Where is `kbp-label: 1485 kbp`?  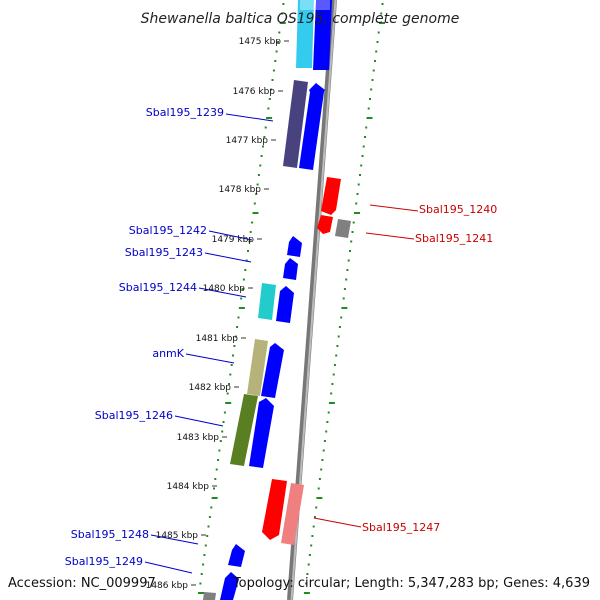 kbp-label: 1485 kbp is located at coordinates (177, 536).